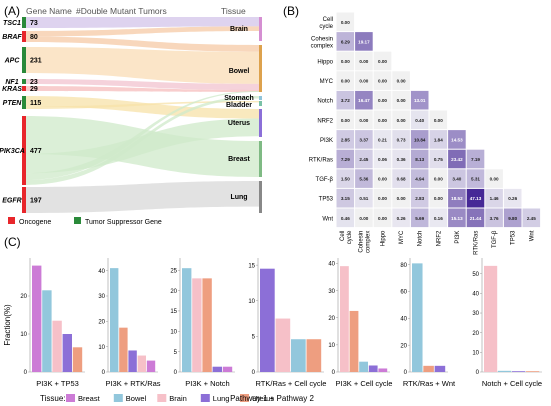 The width and height of the screenshot is (551, 406). I want to click on bar-pi3k-rtk-ras-brain, so click(141, 363).